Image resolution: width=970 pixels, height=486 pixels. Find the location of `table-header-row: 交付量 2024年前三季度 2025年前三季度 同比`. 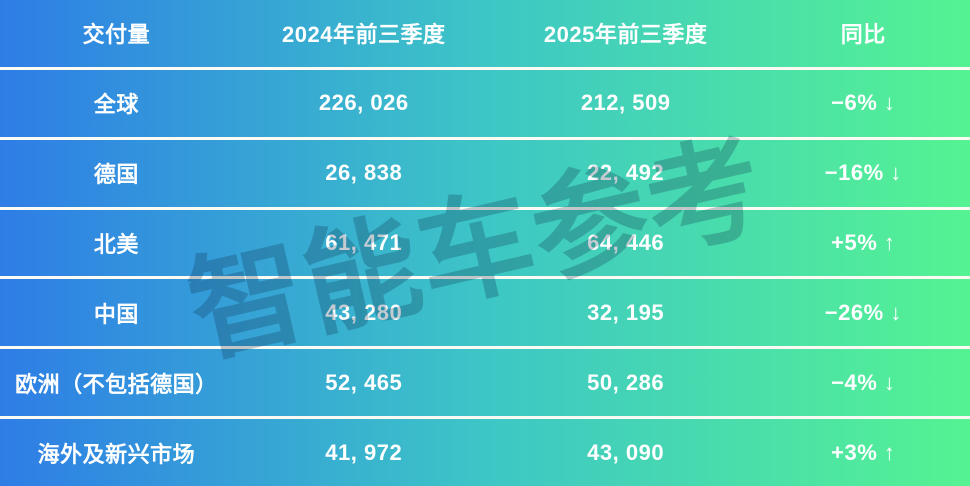

table-header-row: 交付量 2024年前三季度 2025年前三季度 同比 is located at coordinates (485, 33).